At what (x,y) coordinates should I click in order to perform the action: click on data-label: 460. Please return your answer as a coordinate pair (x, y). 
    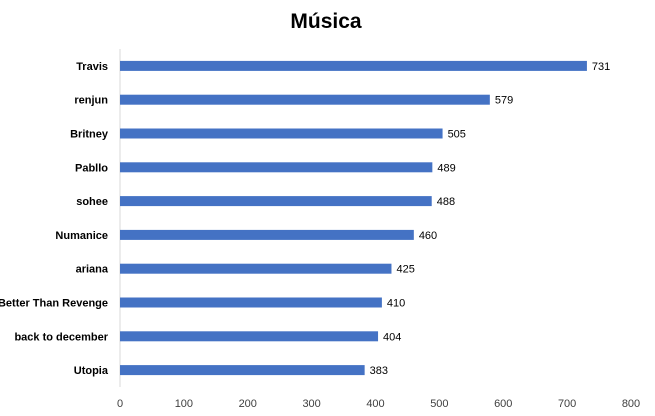
    Looking at the image, I should click on (428, 236).